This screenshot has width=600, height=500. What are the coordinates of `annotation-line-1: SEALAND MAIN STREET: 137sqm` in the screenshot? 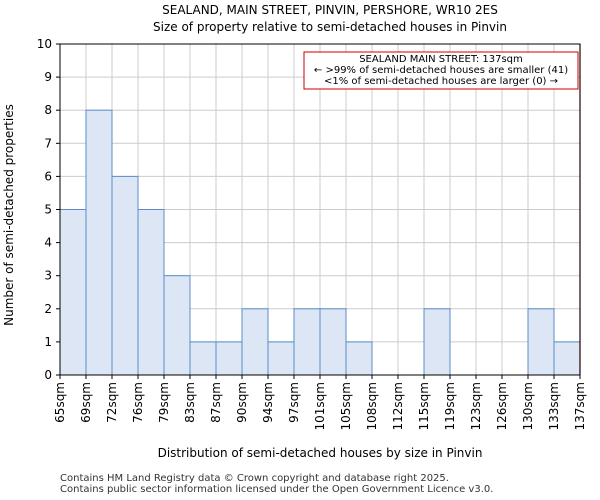 It's located at (441, 59).